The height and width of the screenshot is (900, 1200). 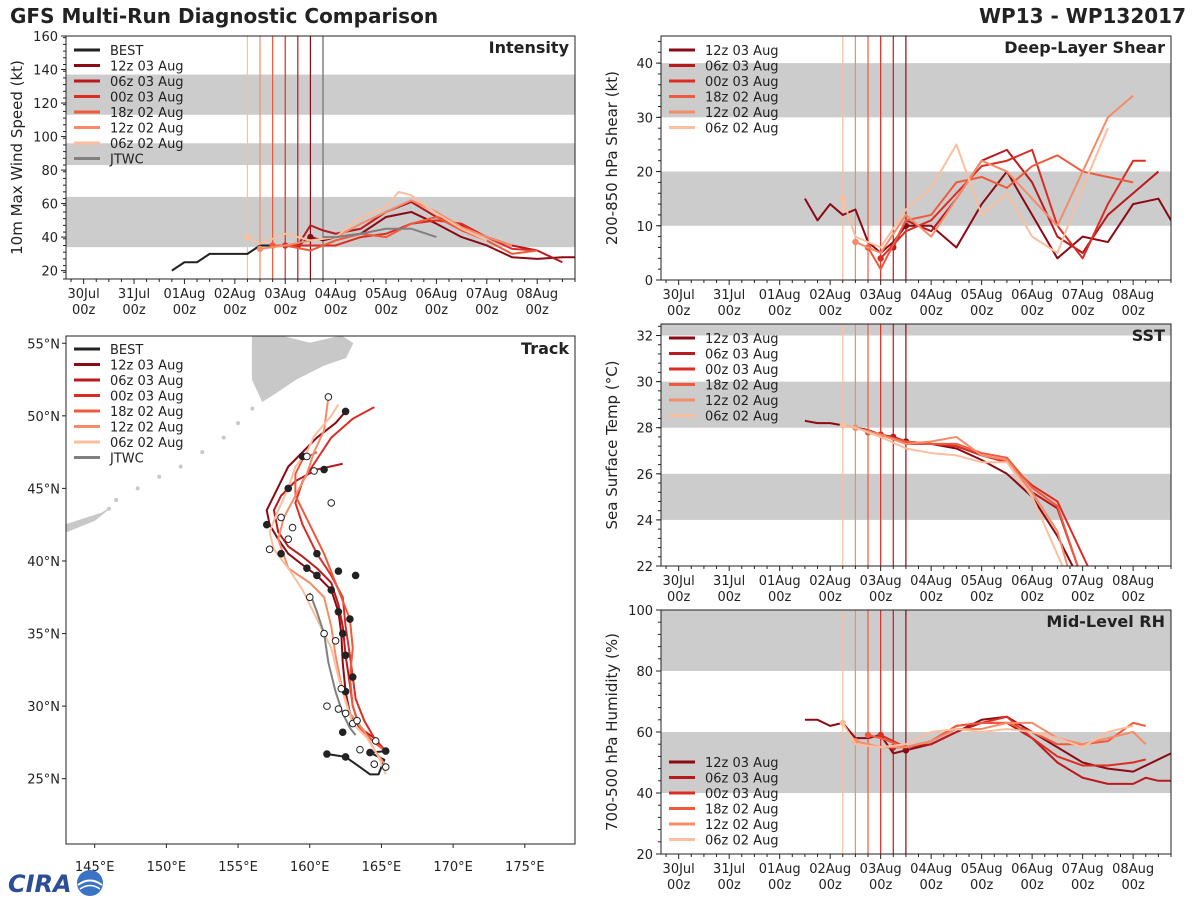 What do you see at coordinates (742, 339) in the screenshot?
I see `sst-legend-label: 12z 03 Aug` at bounding box center [742, 339].